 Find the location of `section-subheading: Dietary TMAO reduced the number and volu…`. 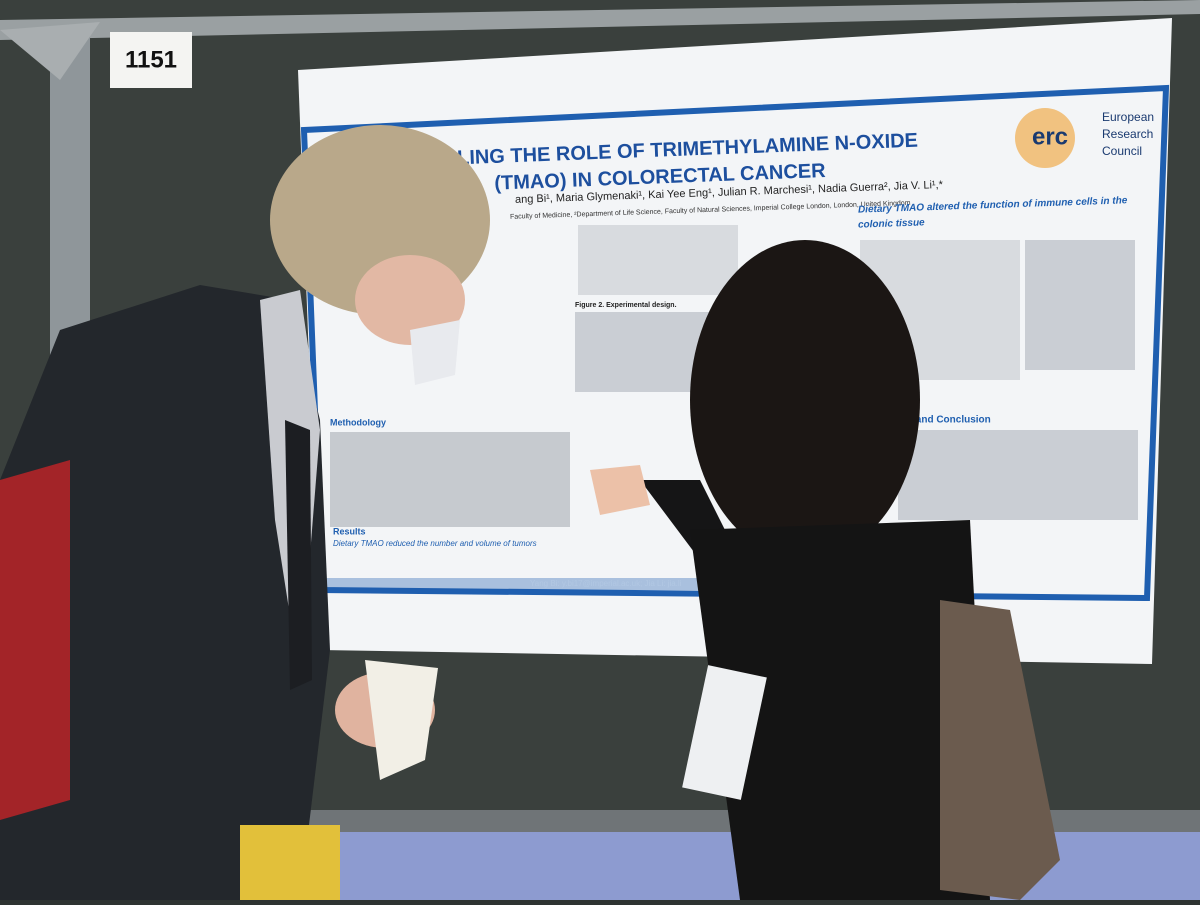

section-subheading: Dietary TMAO reduced the number and volu… is located at coordinates (435, 543).